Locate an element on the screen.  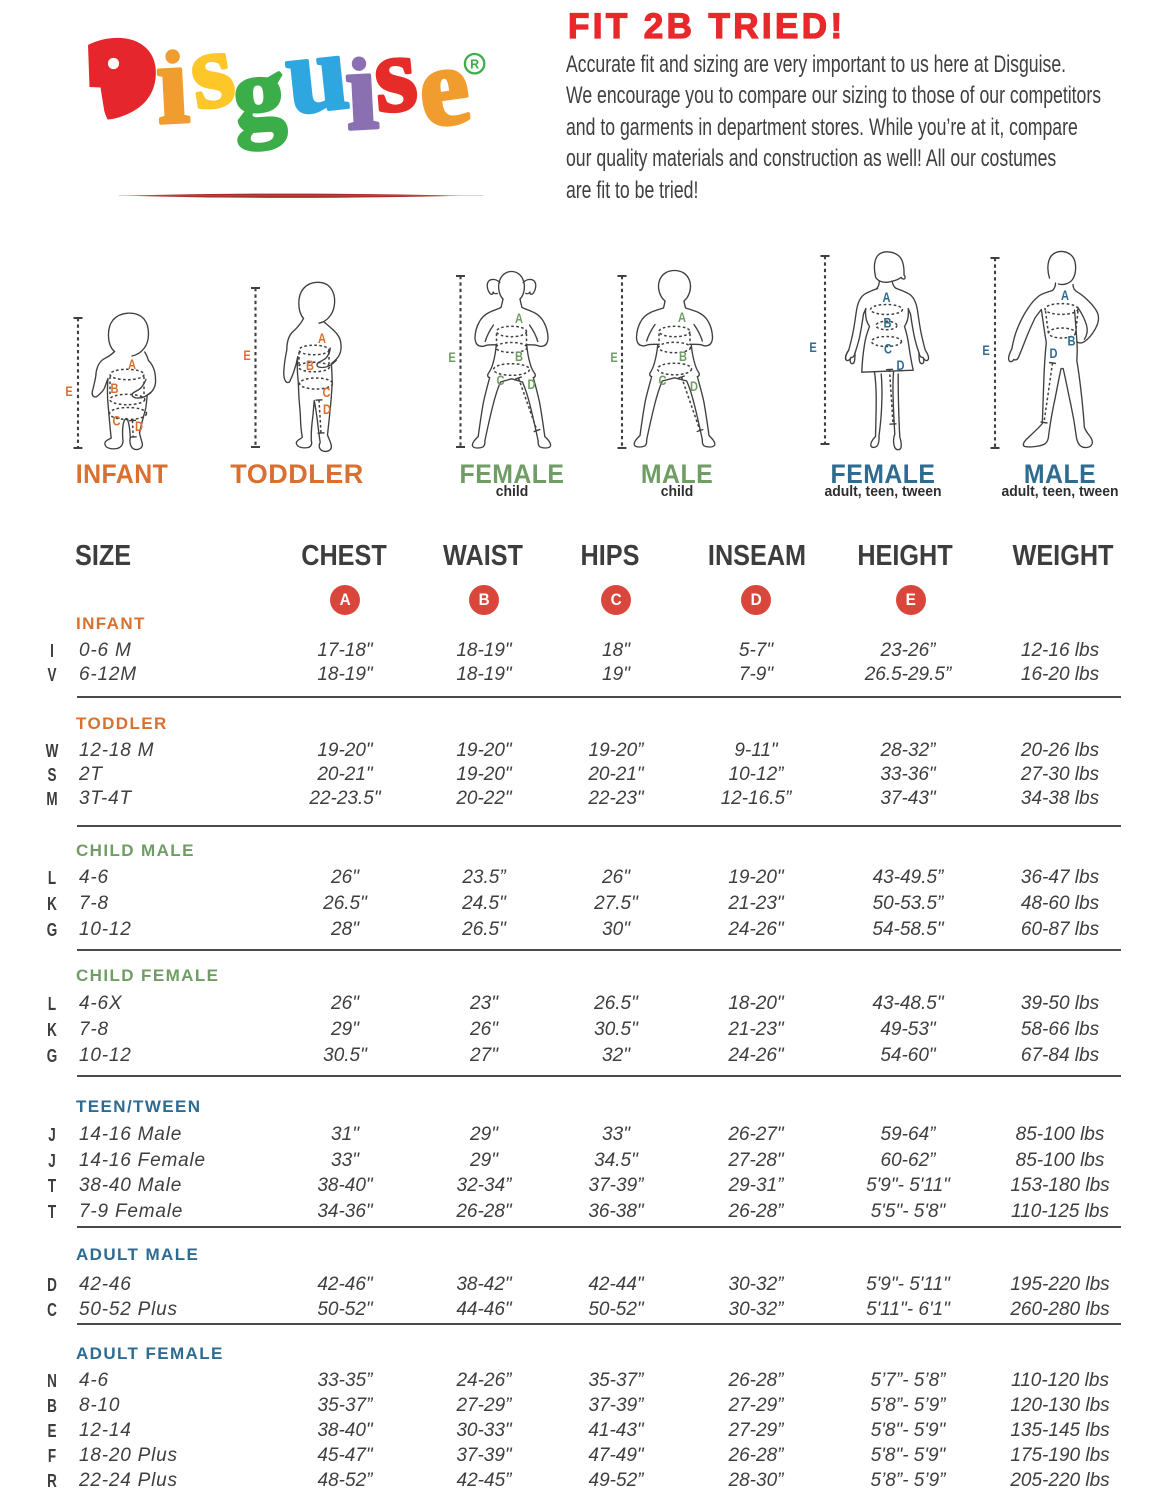
svg-text: s is located at coordinates (395, 75).